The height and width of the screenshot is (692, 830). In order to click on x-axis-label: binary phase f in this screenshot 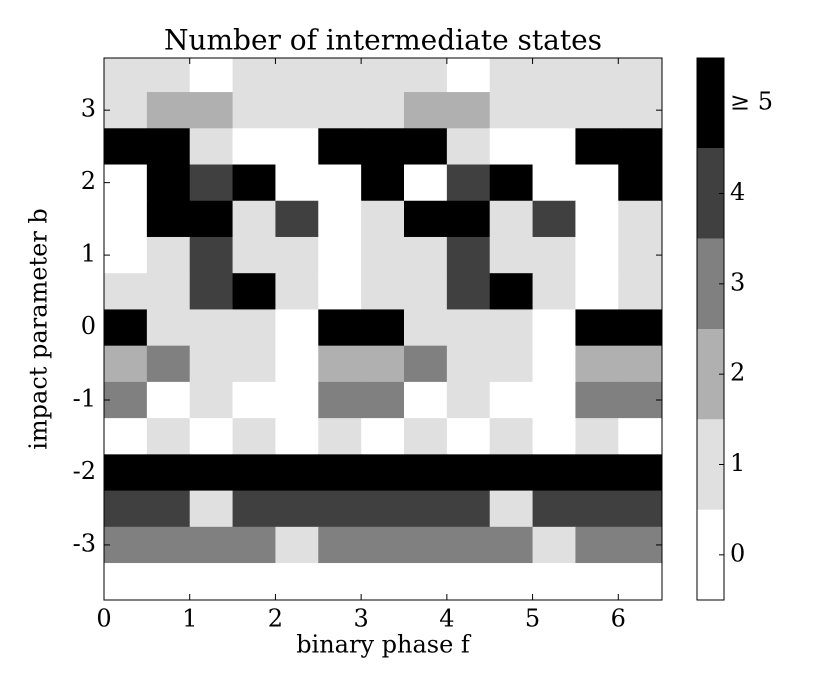, I will do `click(384, 645)`.